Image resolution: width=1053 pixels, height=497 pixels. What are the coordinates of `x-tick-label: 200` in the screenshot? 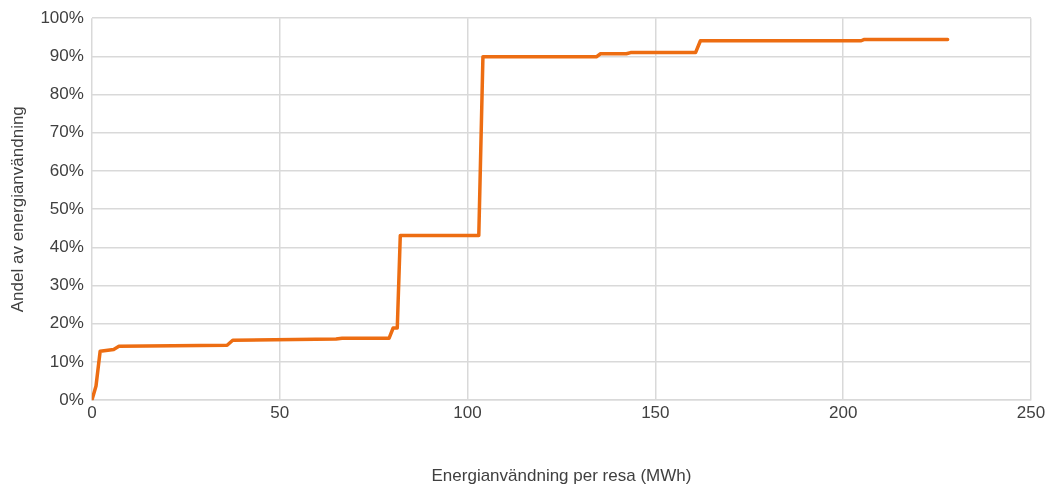 It's located at (843, 413).